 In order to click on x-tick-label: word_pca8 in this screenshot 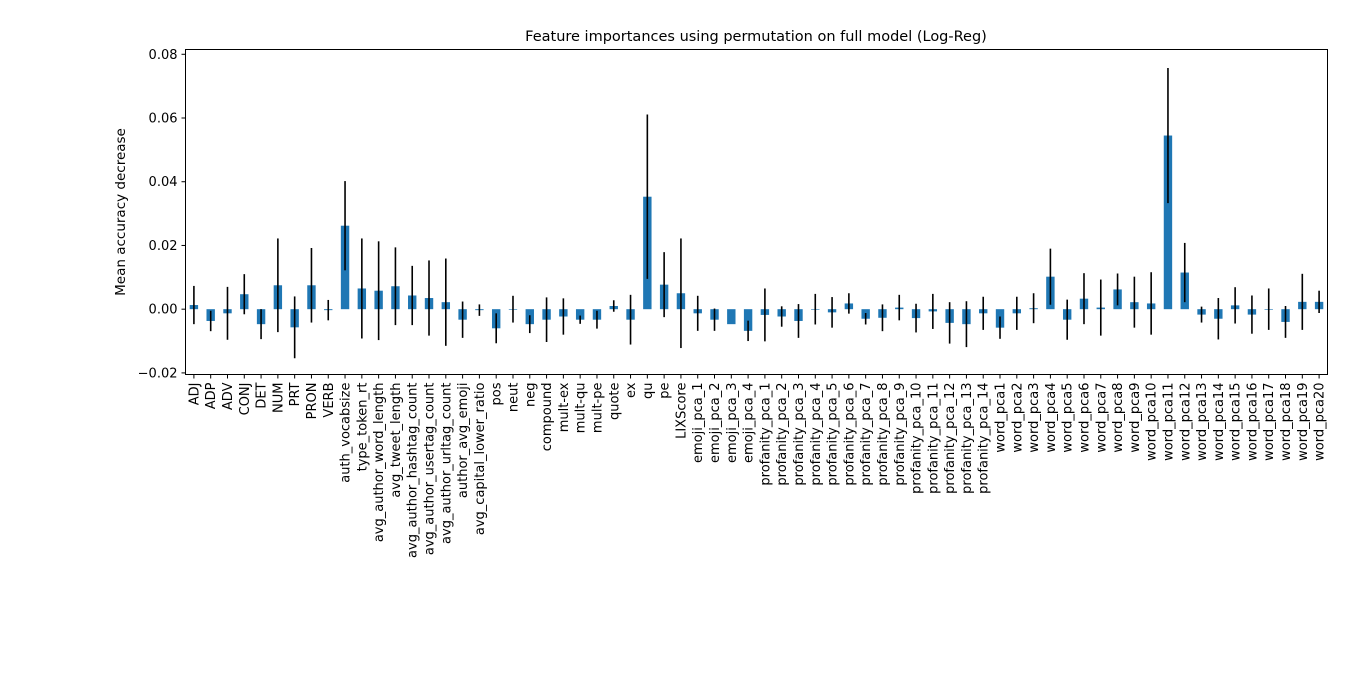, I will do `click(1118, 418)`.